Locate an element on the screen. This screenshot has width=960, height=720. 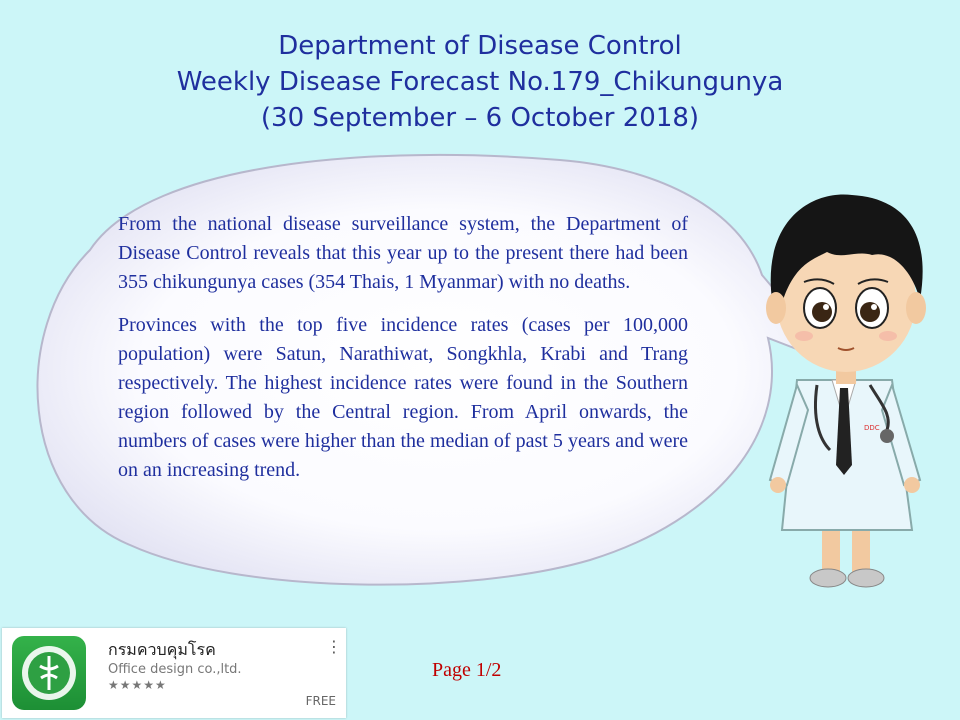
badge-text: DDC is located at coordinates (872, 428).